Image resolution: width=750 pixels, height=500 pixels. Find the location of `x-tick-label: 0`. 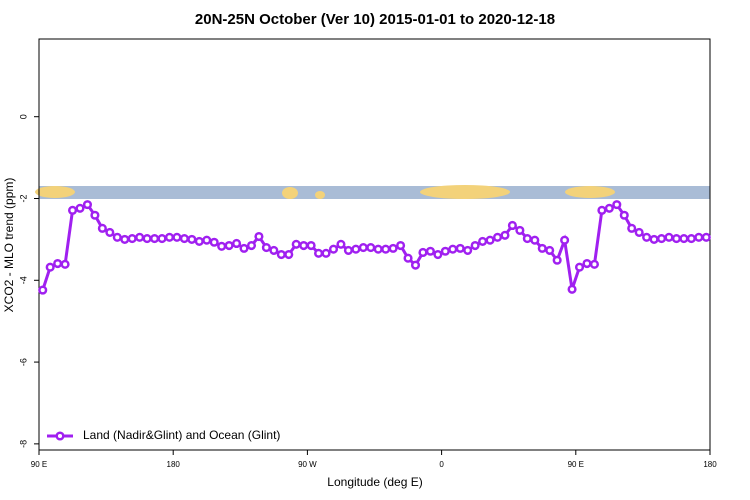

x-tick-label: 0 is located at coordinates (441, 464).